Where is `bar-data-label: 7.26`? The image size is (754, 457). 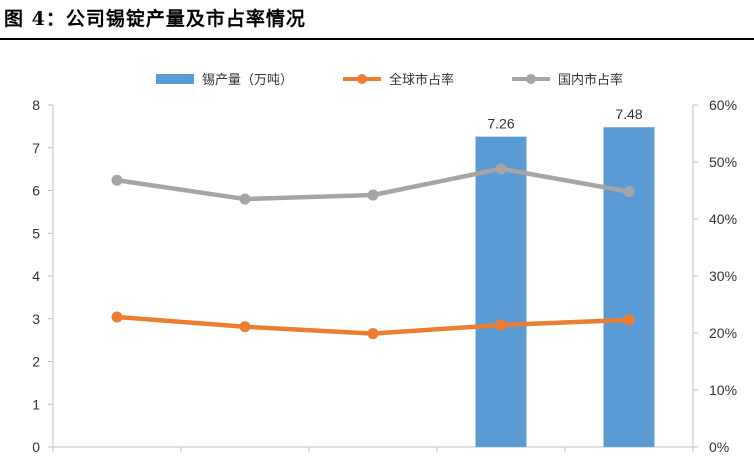 bar-data-label: 7.26 is located at coordinates (500, 124).